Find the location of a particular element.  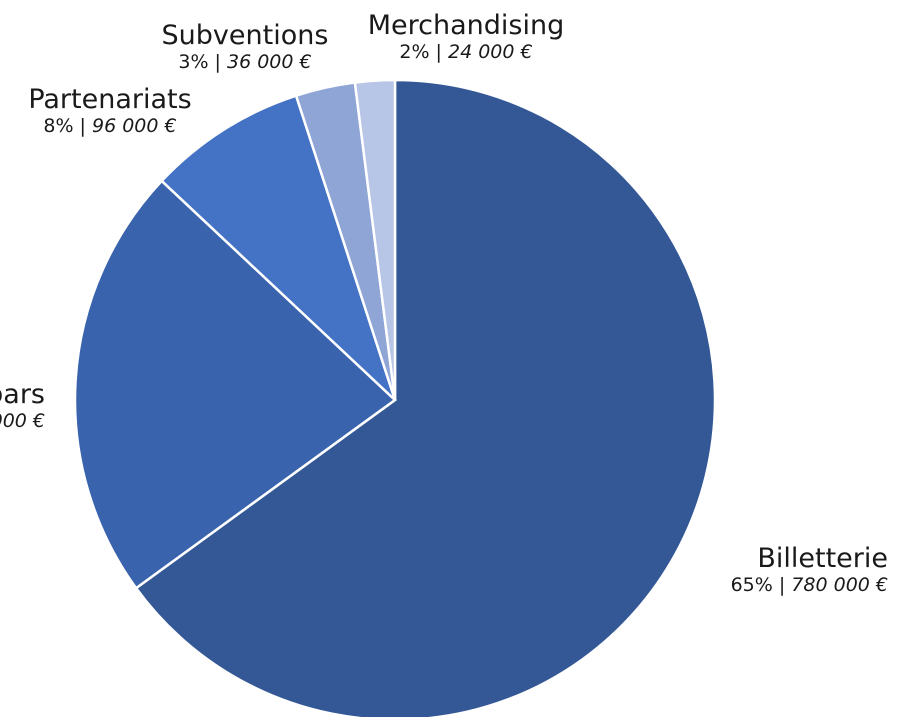

slice-amount-billetterie: 780 000 € is located at coordinates (839, 585).